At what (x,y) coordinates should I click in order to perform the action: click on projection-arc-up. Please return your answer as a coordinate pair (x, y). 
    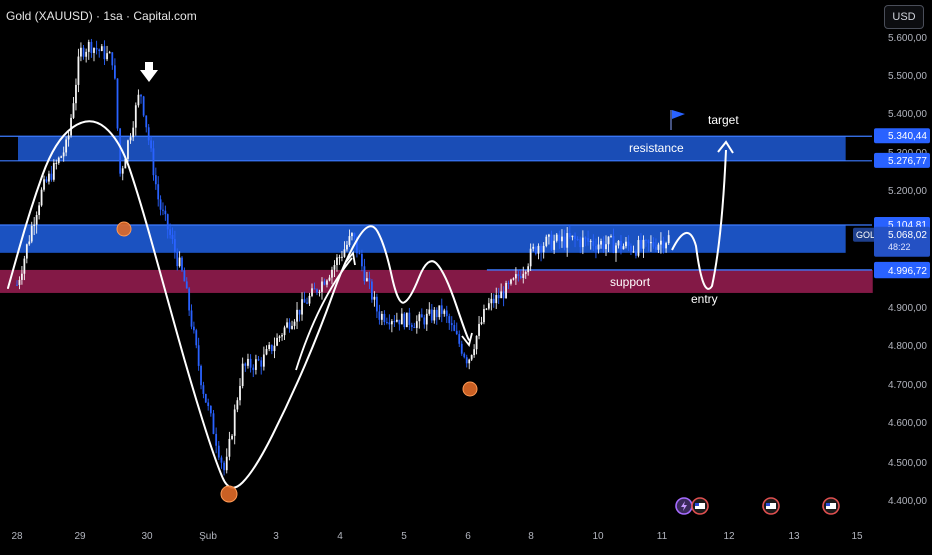
    Looking at the image, I should click on (324, 314).